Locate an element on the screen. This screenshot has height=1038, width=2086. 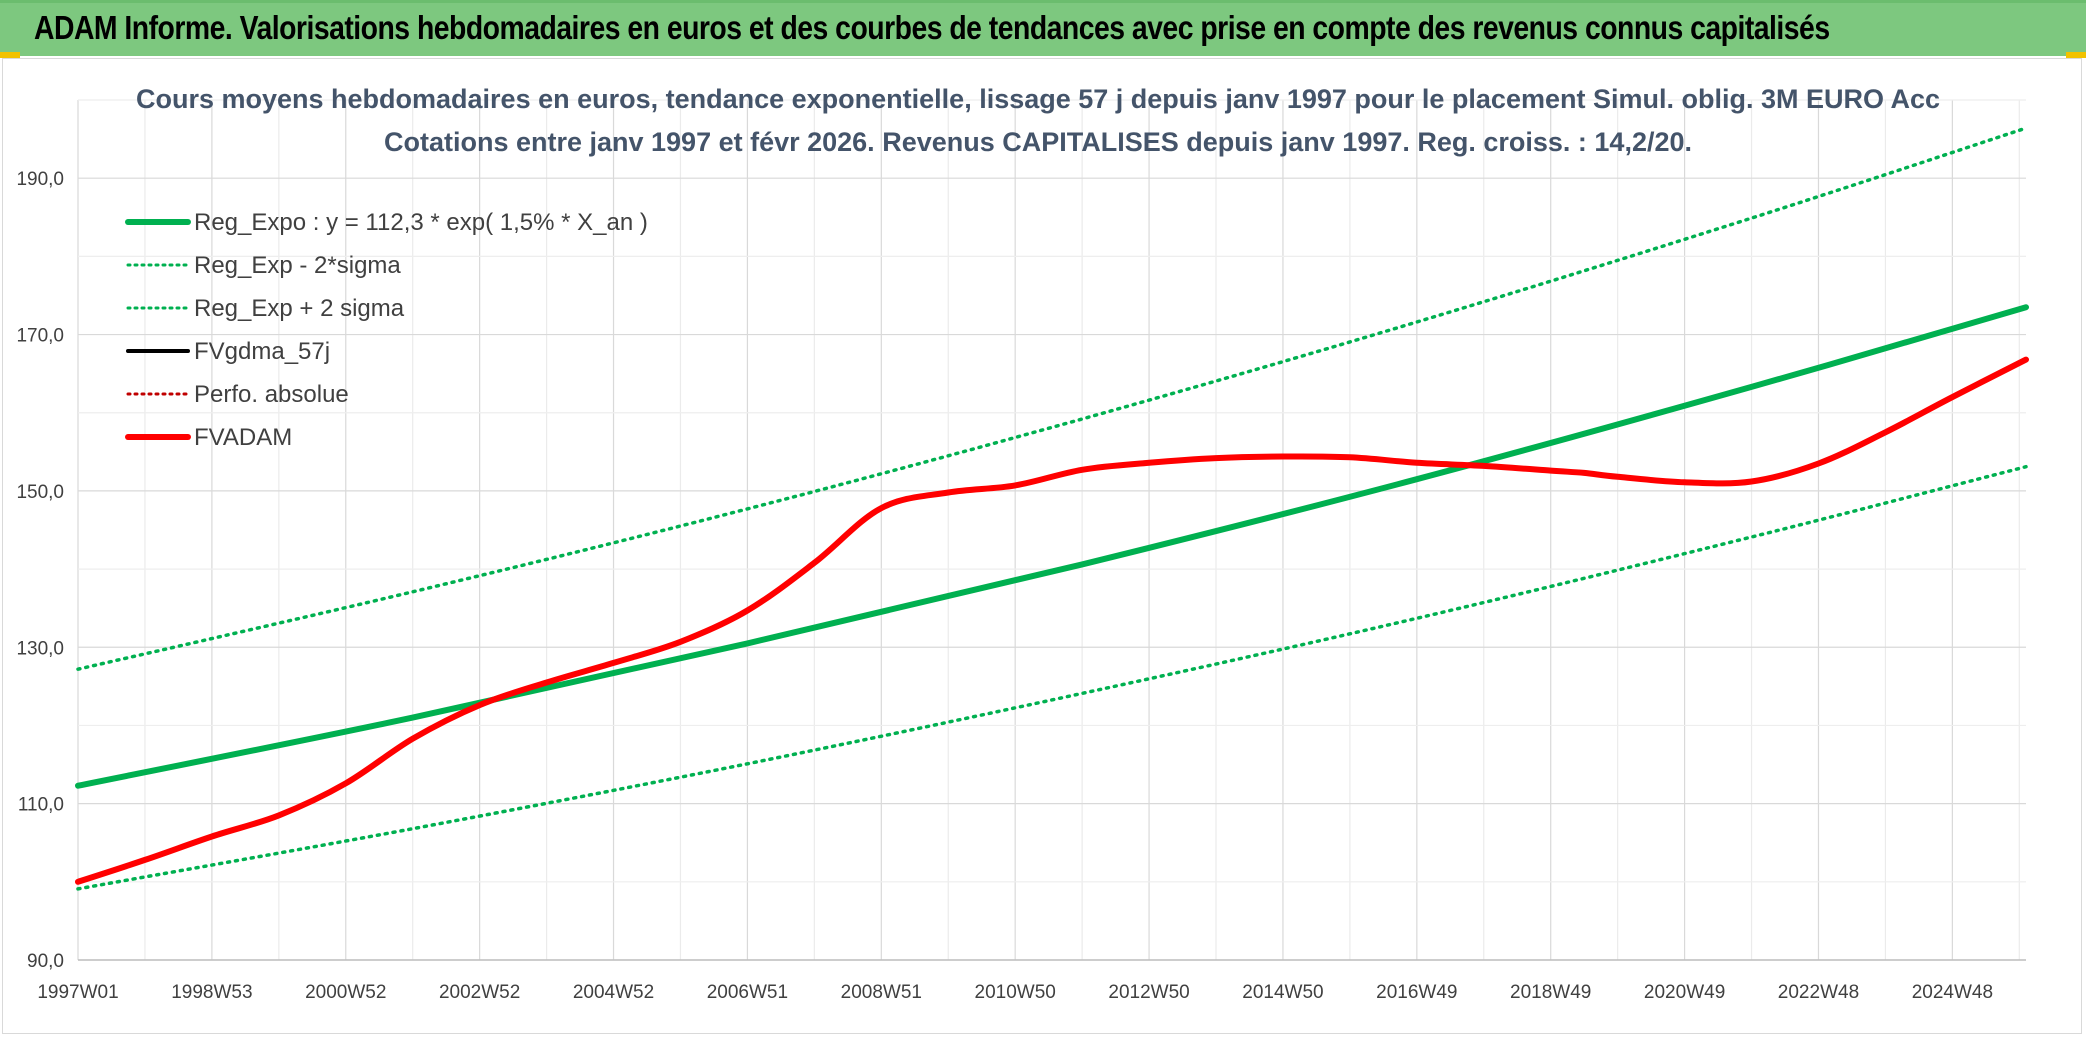
left-corner-marker is located at coordinates (10, 55).